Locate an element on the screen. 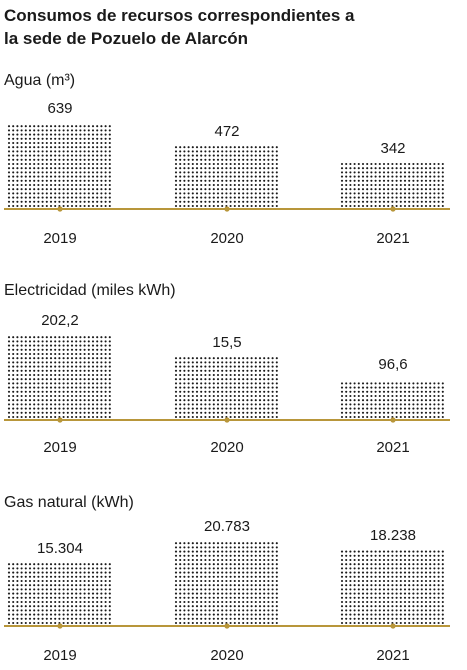 The width and height of the screenshot is (467, 670). value-label-2019: 639 is located at coordinates (59, 108).